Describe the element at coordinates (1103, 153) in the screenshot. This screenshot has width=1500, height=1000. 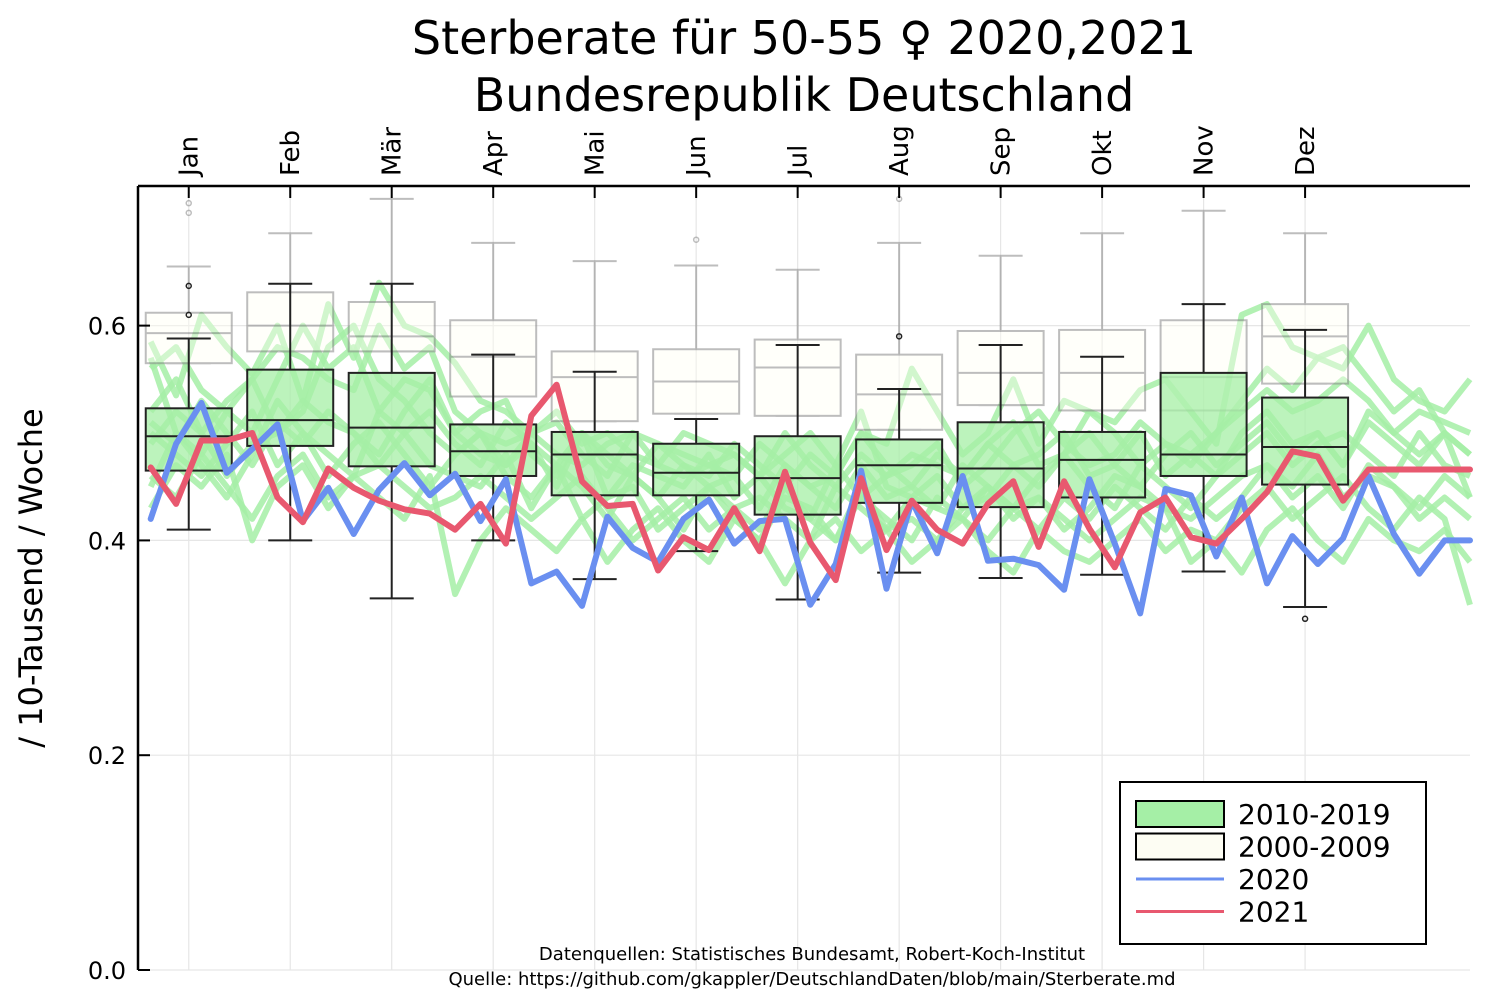
I see `month-label-okt: Okt` at that location.